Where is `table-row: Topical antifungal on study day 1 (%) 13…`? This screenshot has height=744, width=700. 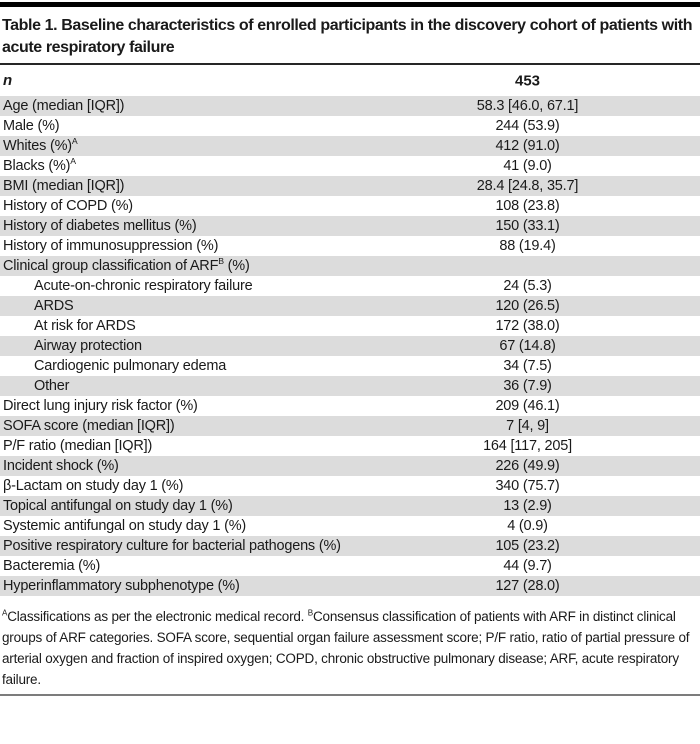
table-row: Topical antifungal on study day 1 (%) 13… is located at coordinates (350, 506).